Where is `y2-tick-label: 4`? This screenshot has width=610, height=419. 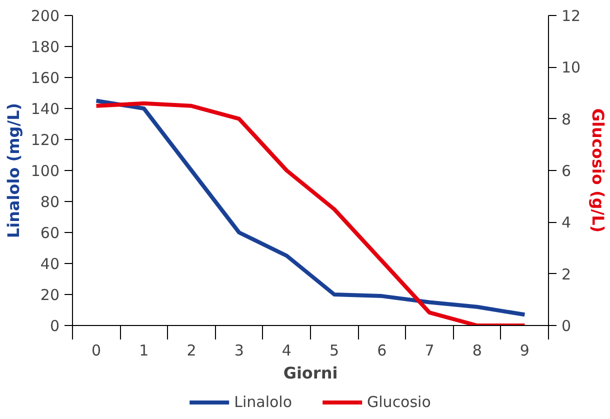 y2-tick-label: 4 is located at coordinates (567, 223).